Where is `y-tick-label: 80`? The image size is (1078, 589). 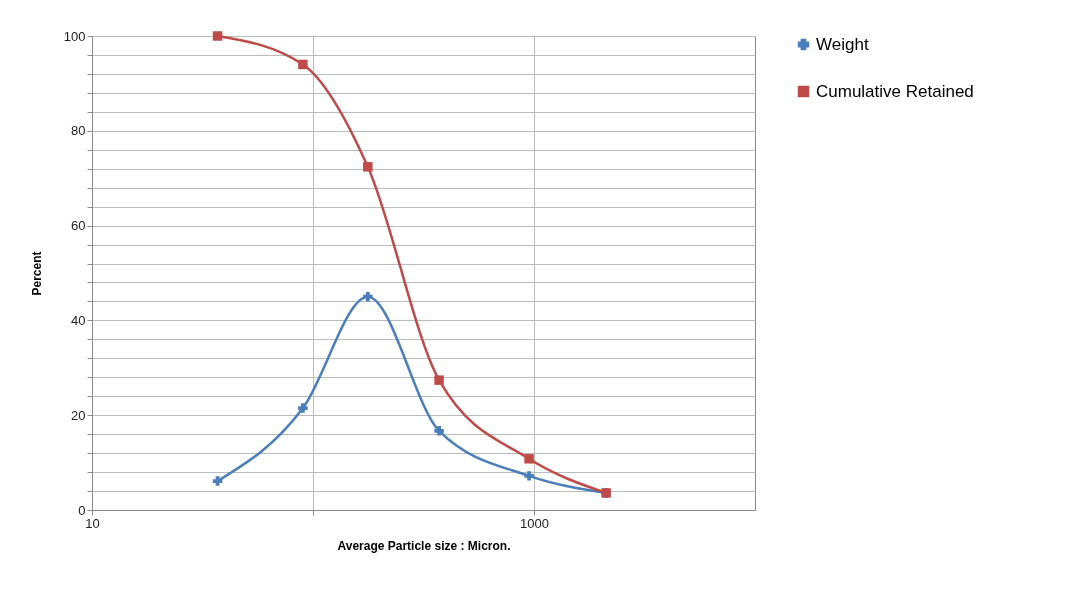 y-tick-label: 80 is located at coordinates (78, 131).